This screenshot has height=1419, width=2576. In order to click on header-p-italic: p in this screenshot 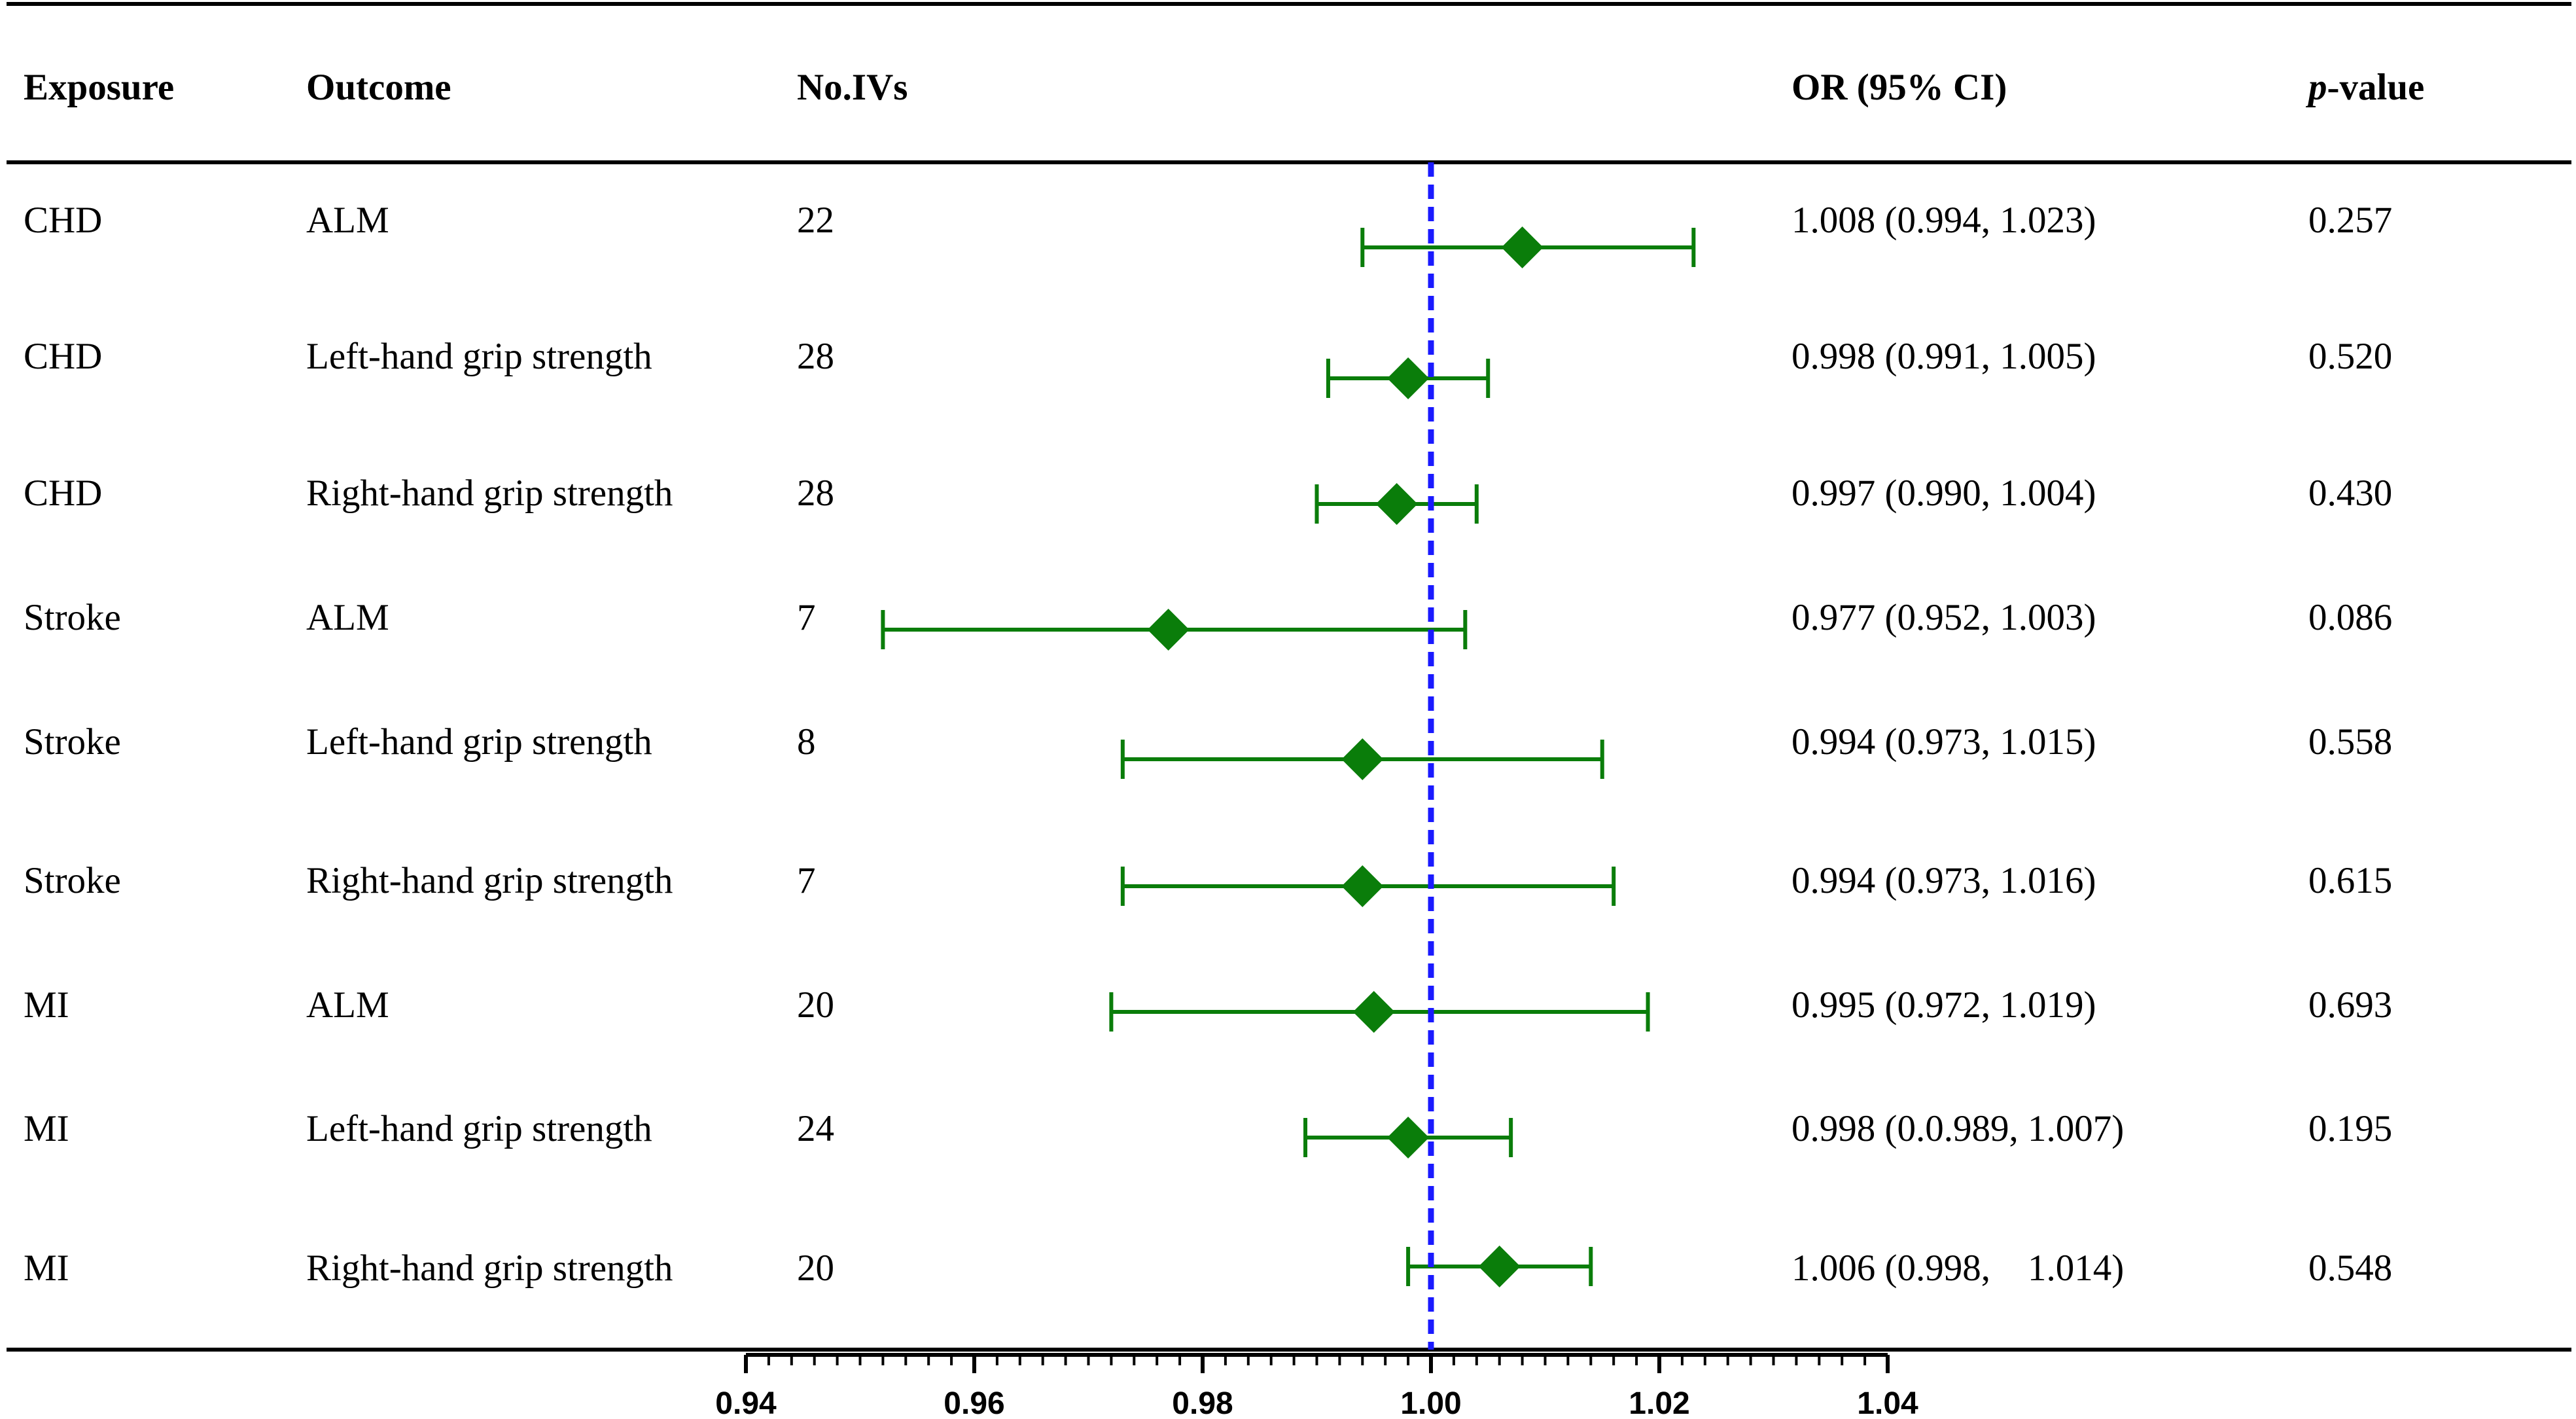, I will do `click(2316, 88)`.